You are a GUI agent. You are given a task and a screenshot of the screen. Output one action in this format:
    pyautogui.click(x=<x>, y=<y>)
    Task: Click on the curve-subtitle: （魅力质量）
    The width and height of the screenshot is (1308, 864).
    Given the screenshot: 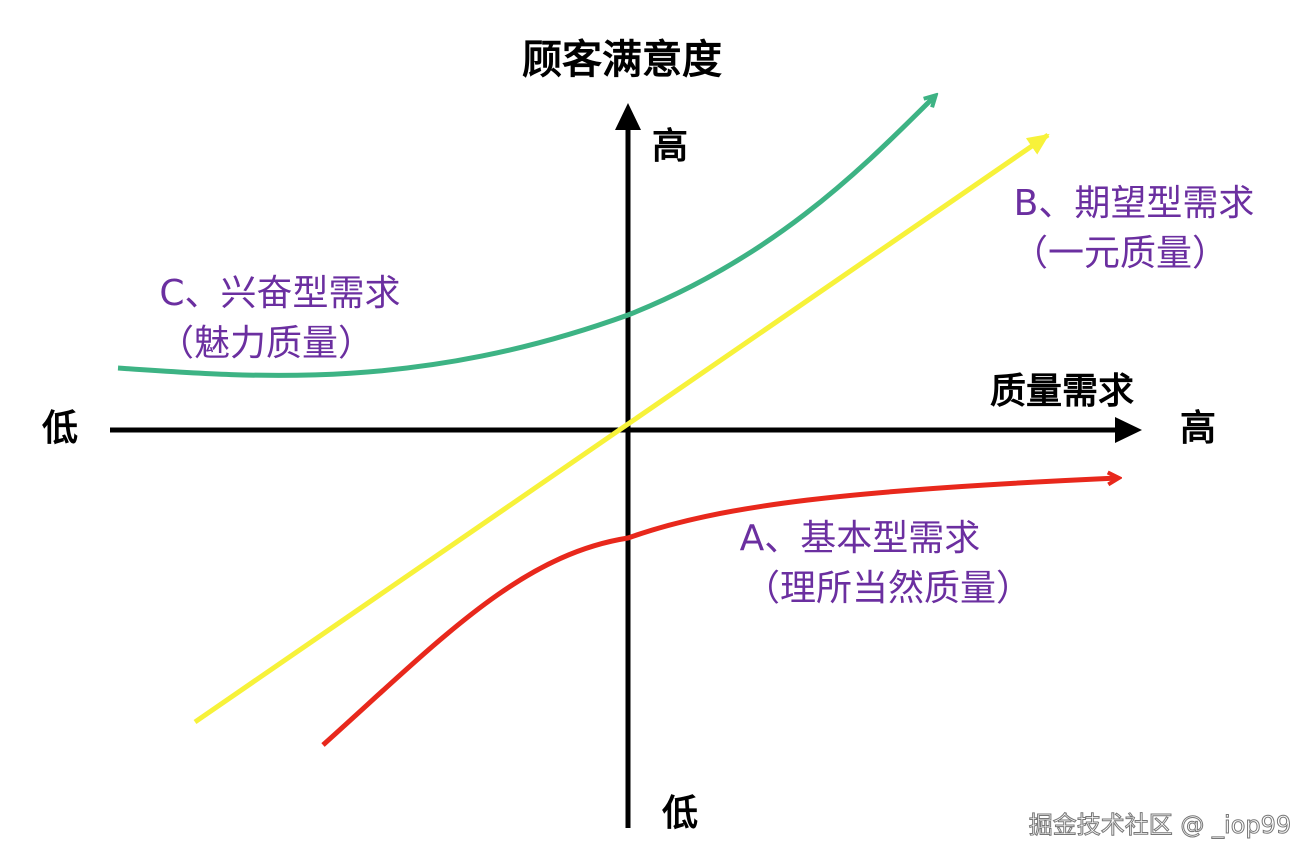 What is the action you would take?
    pyautogui.click(x=266, y=343)
    